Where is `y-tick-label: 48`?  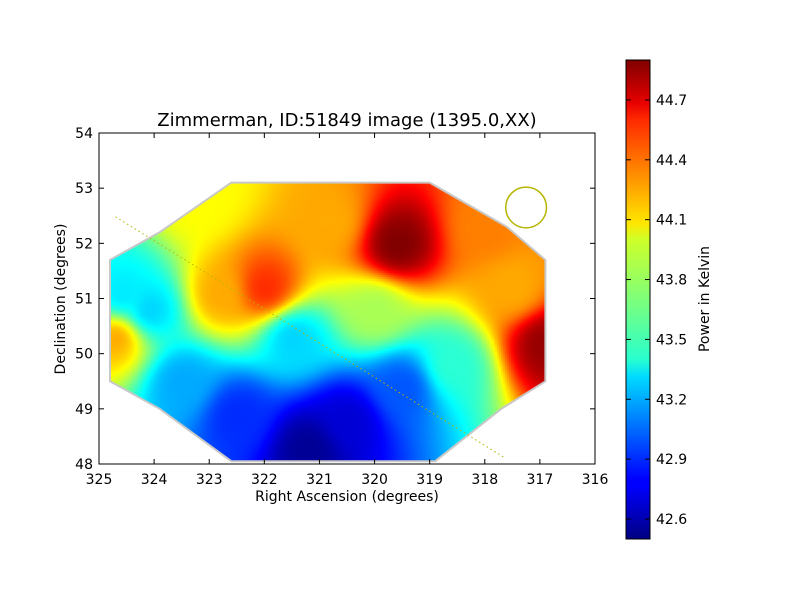 y-tick-label: 48 is located at coordinates (84, 465).